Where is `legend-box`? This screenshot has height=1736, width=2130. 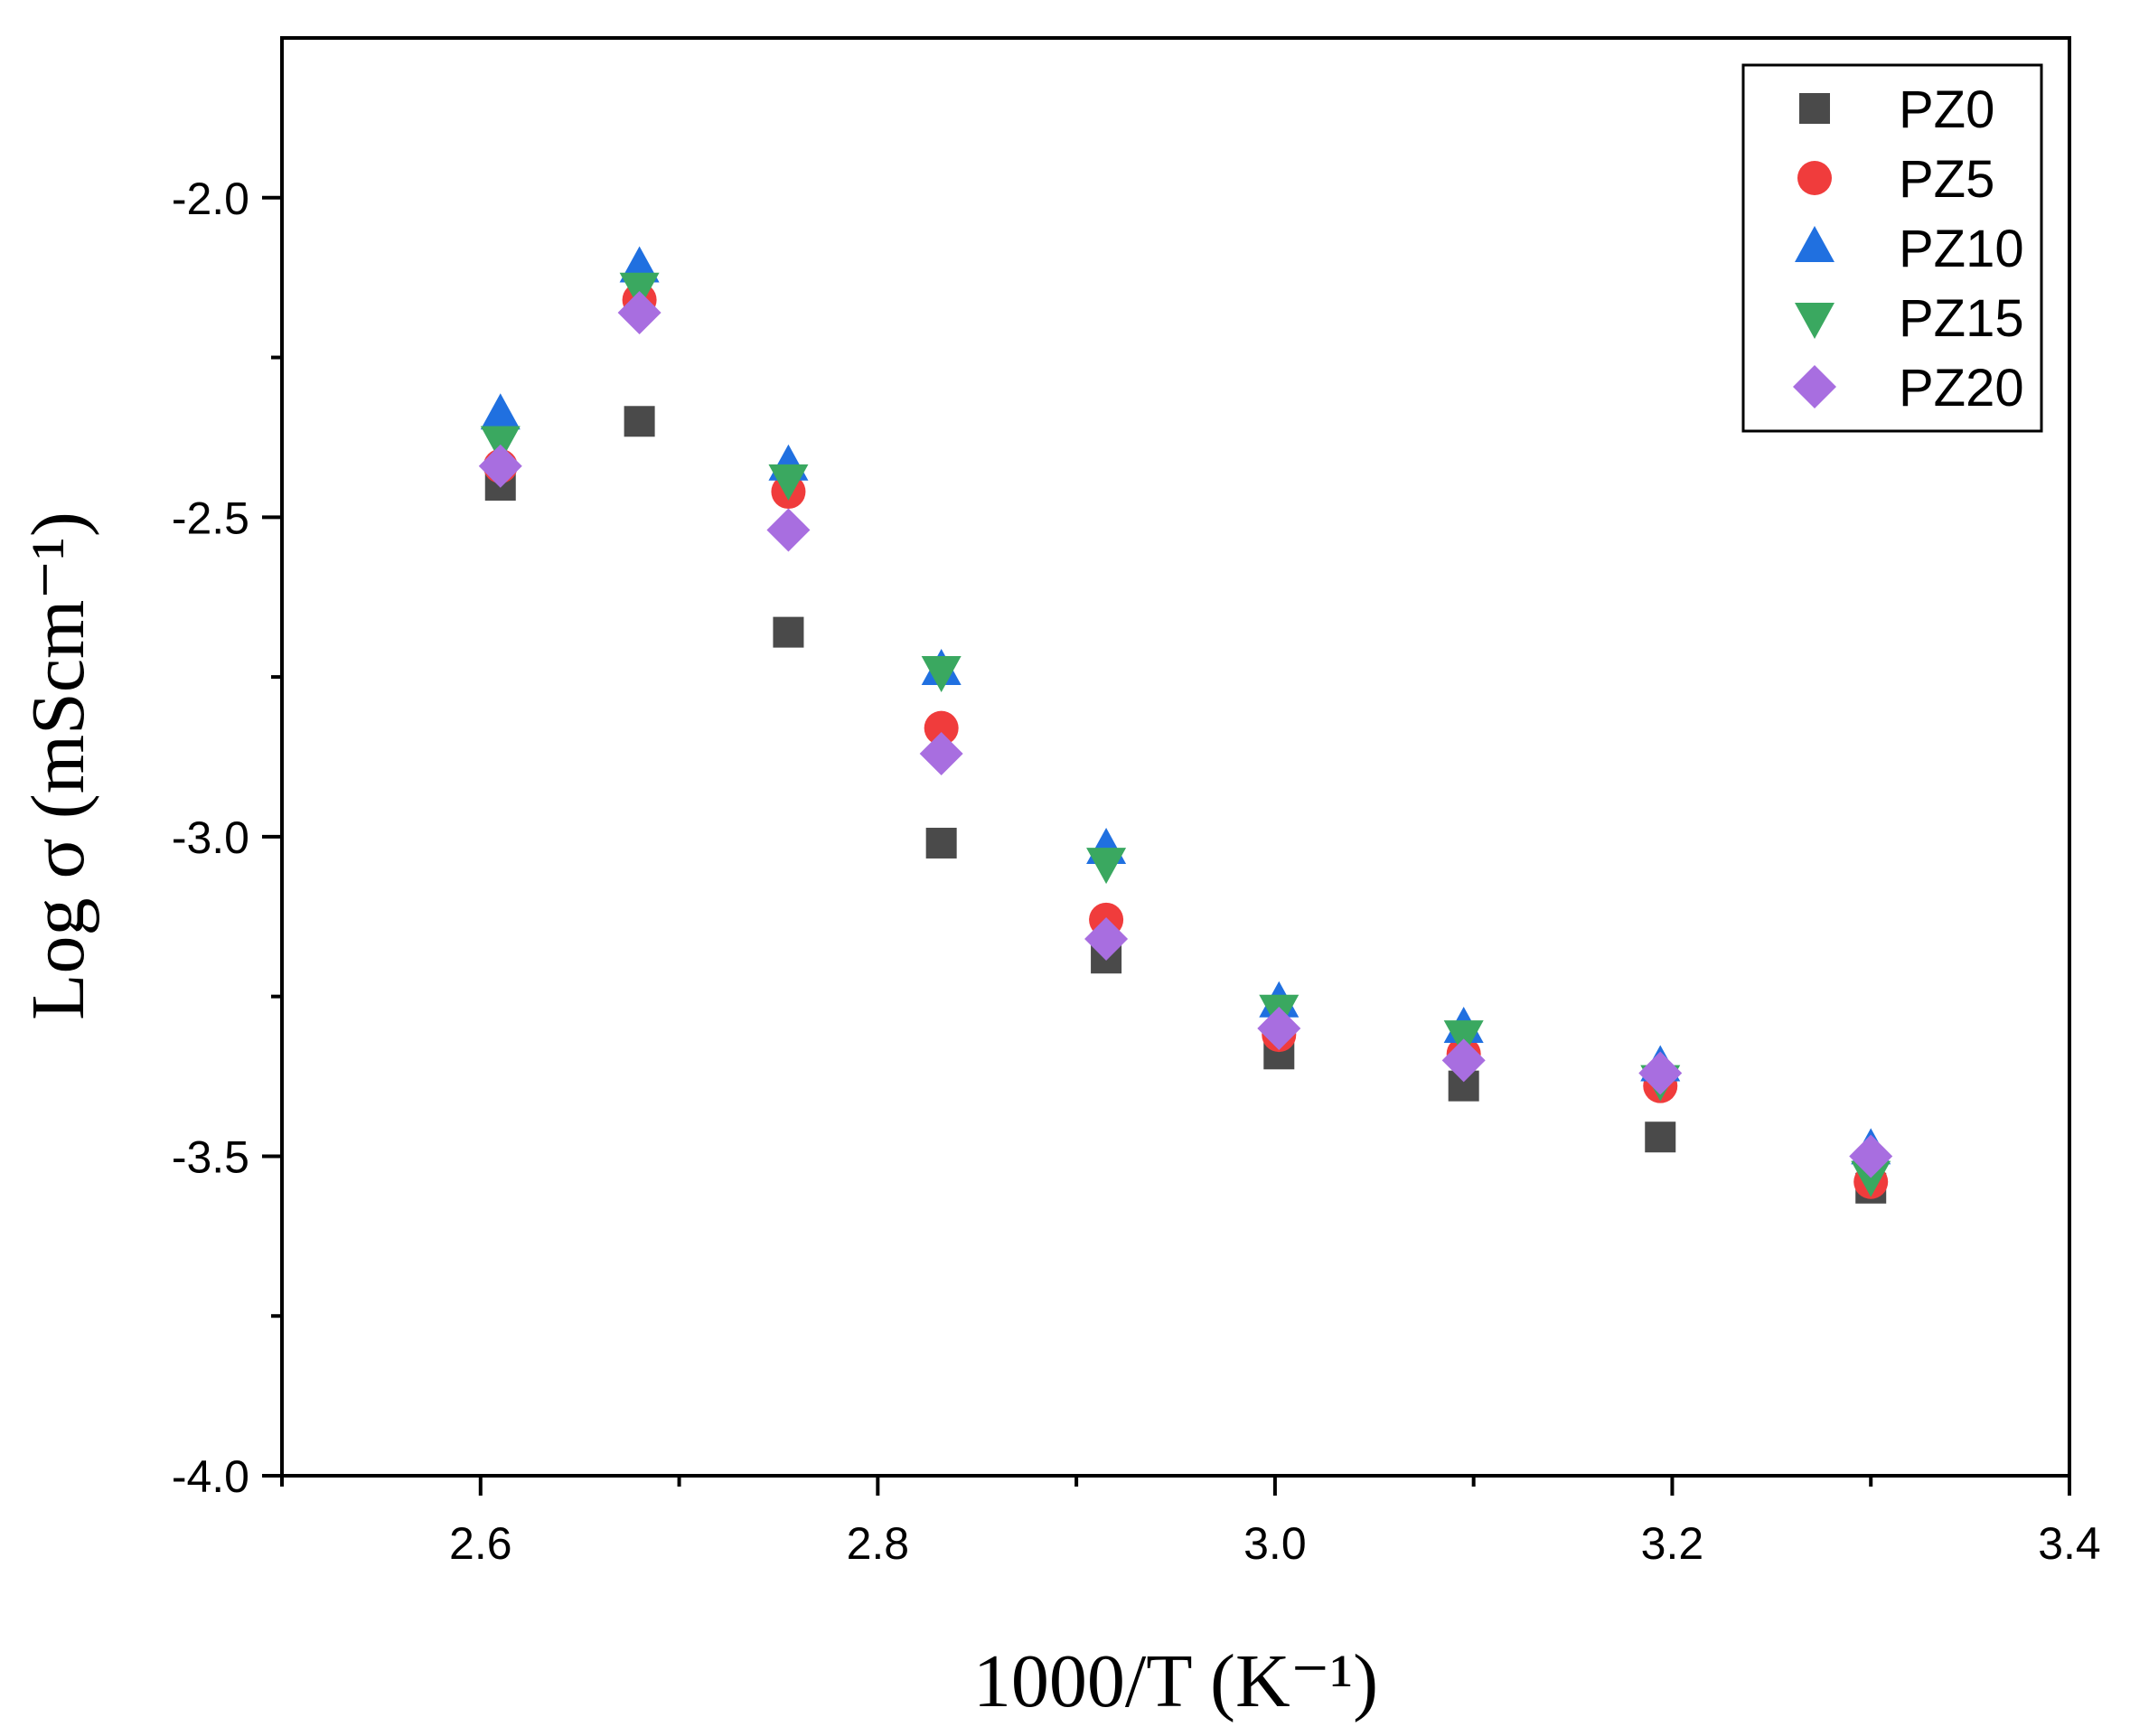 legend-box is located at coordinates (1892, 248).